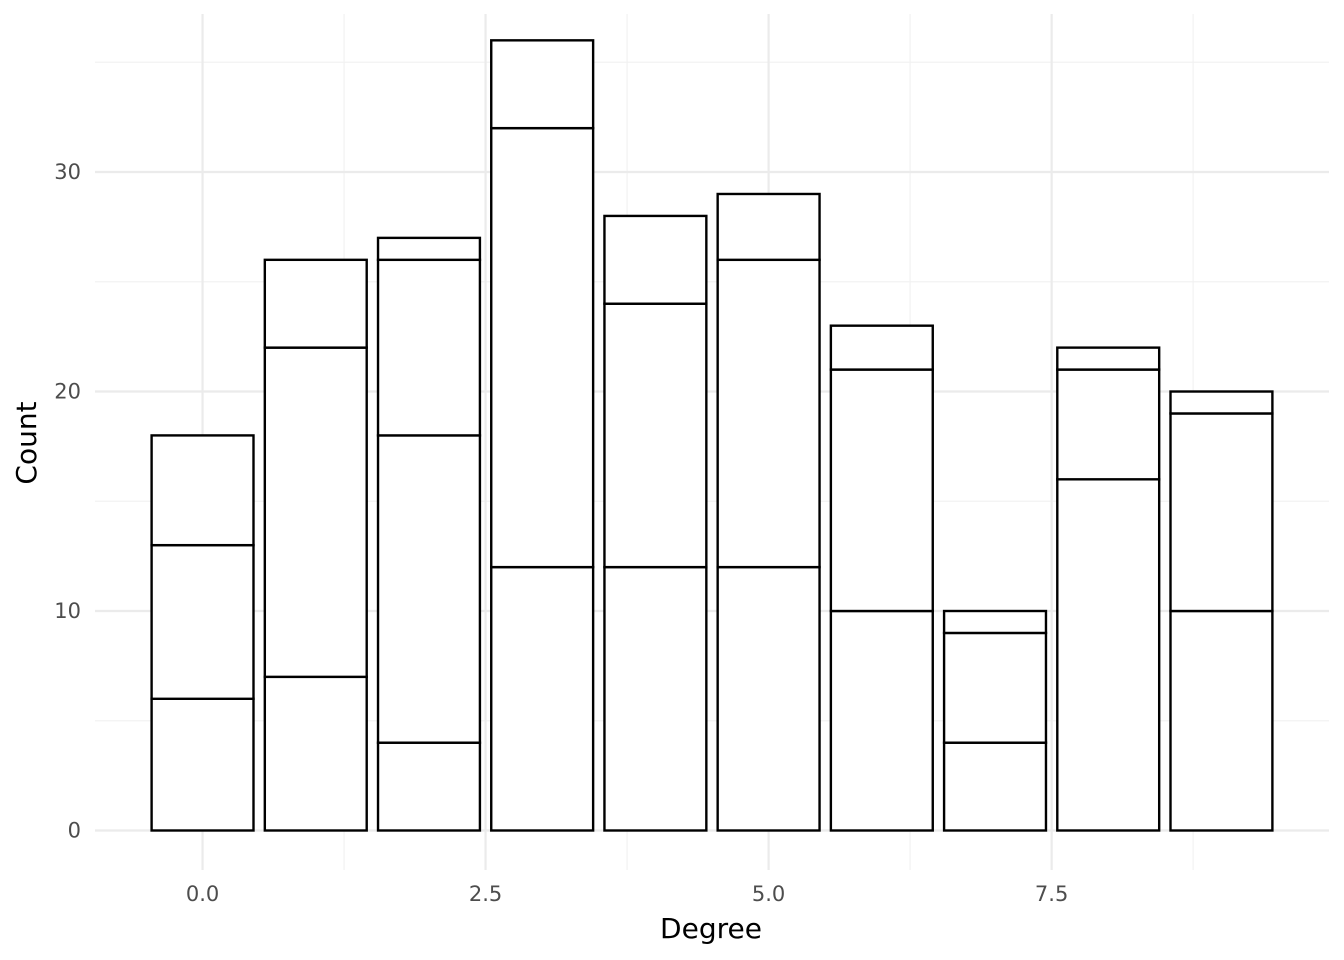  What do you see at coordinates (67, 172) in the screenshot?
I see `y-tick-label: 30` at bounding box center [67, 172].